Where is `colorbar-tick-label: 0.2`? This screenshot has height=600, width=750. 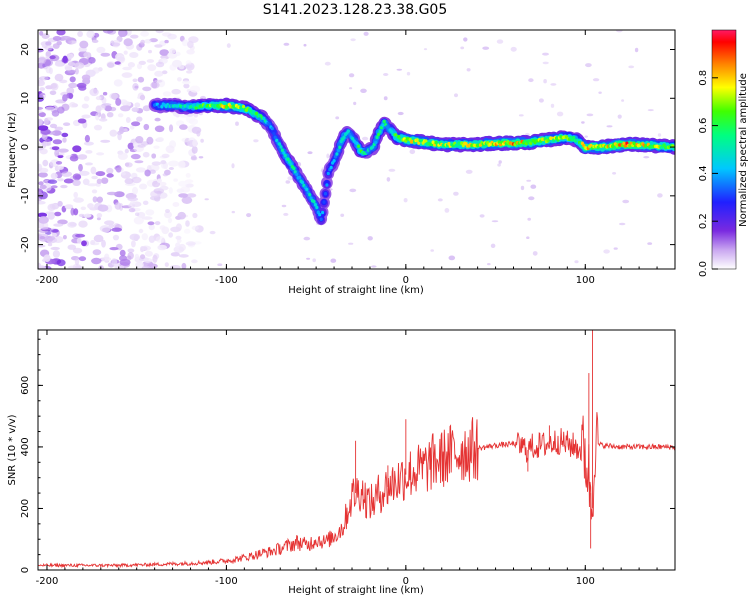
colorbar-tick-label: 0.2 is located at coordinates (703, 221).